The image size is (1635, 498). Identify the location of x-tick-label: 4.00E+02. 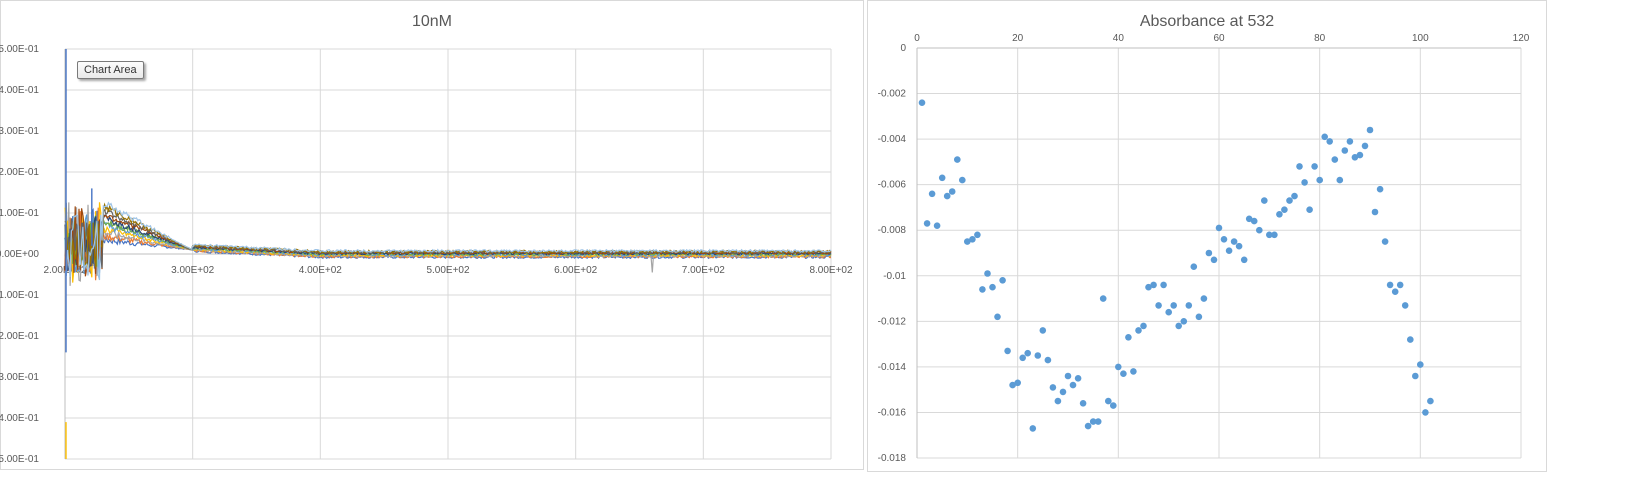
(321, 270).